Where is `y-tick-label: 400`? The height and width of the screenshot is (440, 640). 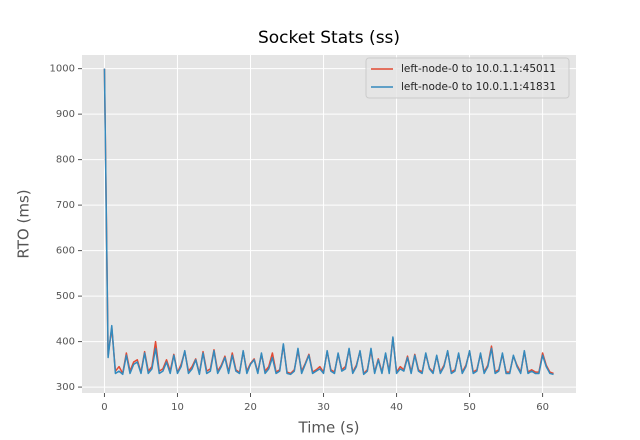
y-tick-label: 400 is located at coordinates (65, 342).